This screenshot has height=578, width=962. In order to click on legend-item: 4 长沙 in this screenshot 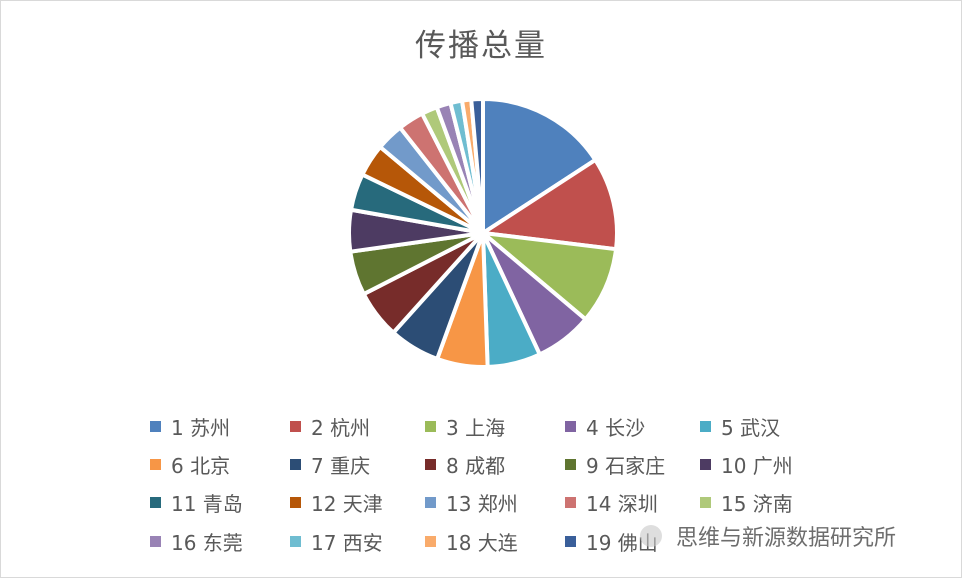, I will do `click(605, 426)`.